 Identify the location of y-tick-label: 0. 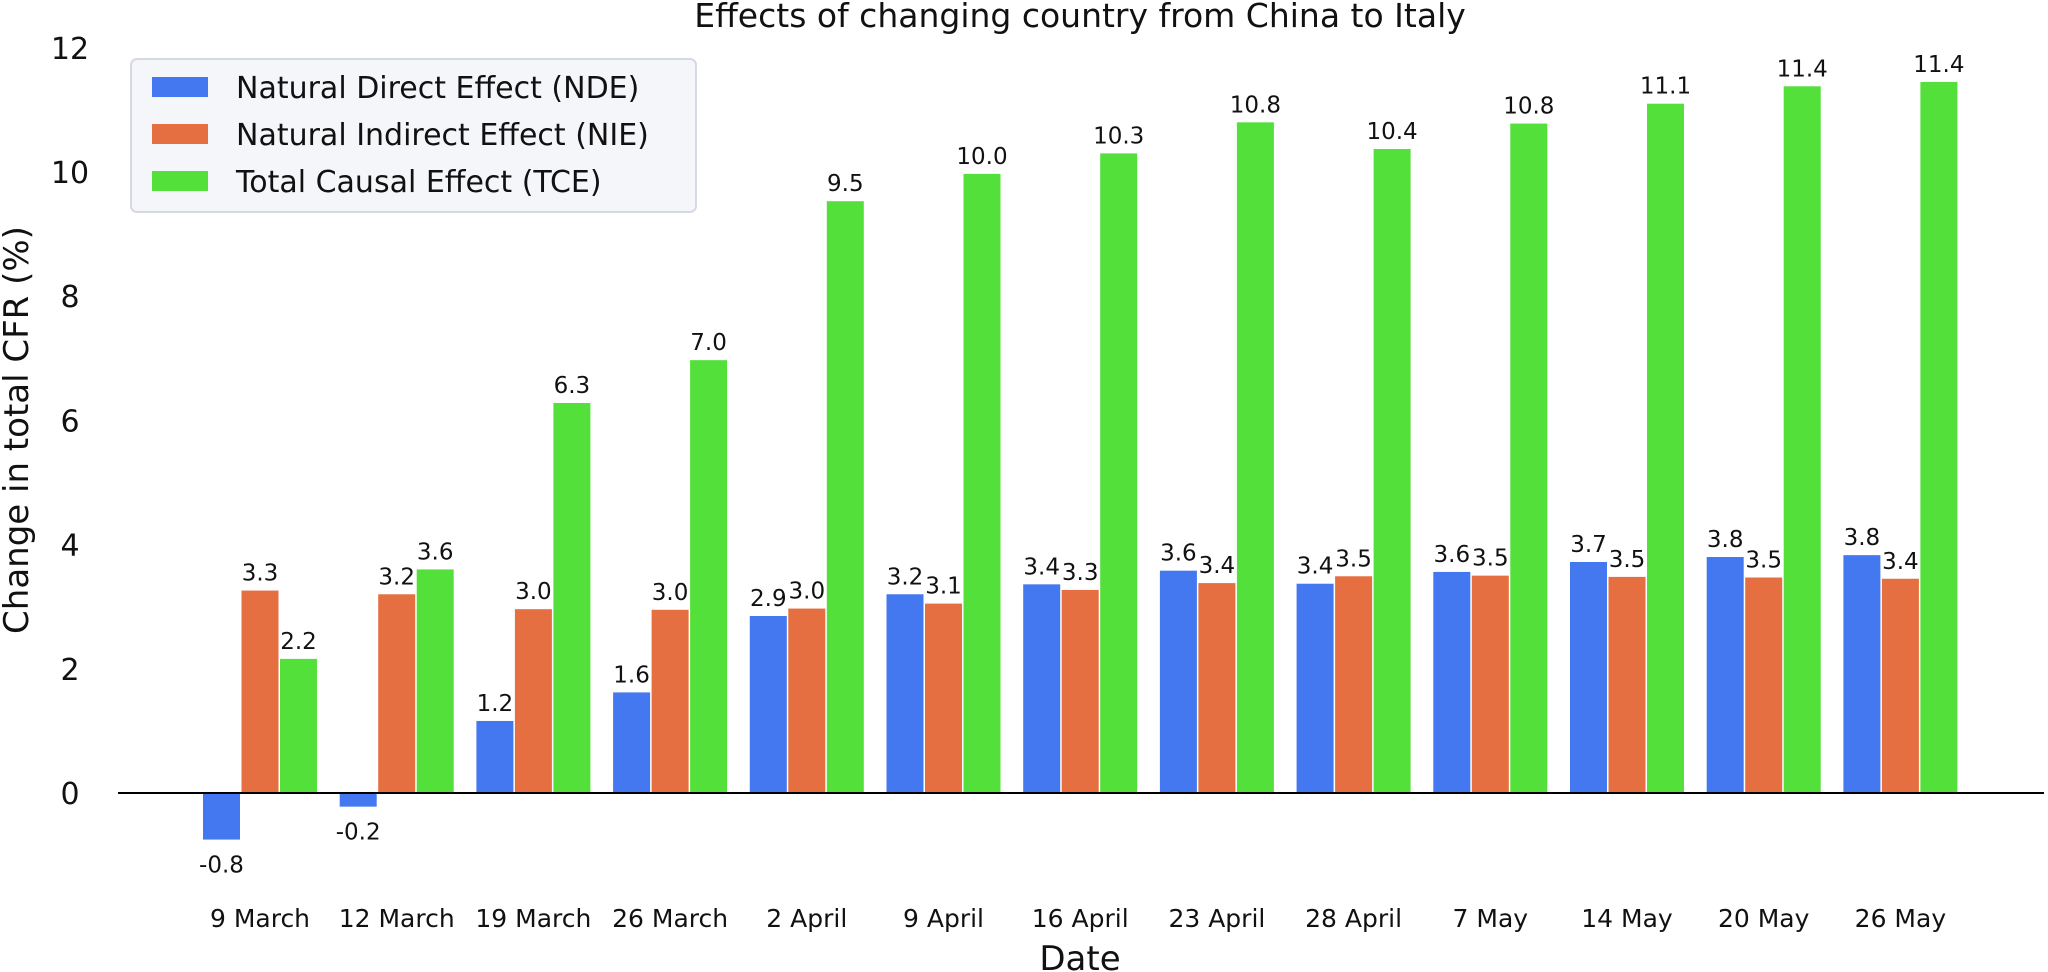
(69, 794).